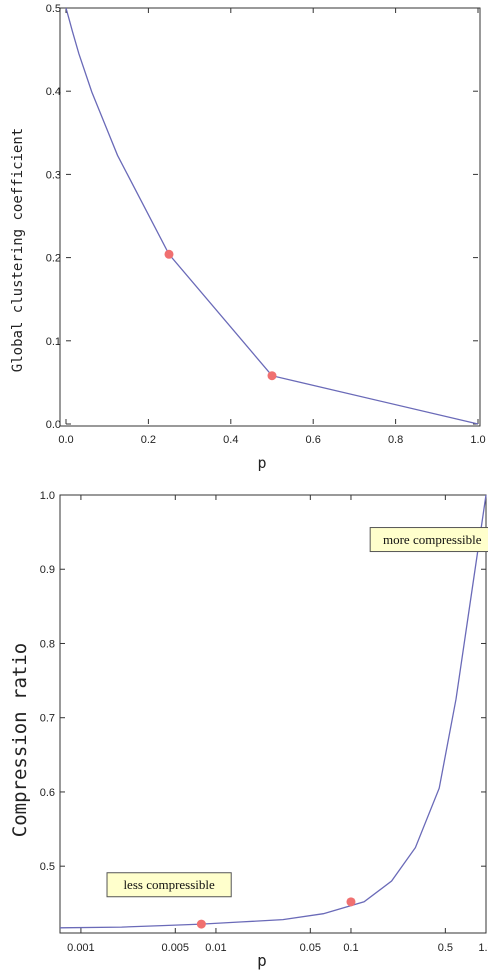 The width and height of the screenshot is (488, 971). Describe the element at coordinates (47, 867) in the screenshot. I see `c2-y-tick-label: 0.5` at that location.